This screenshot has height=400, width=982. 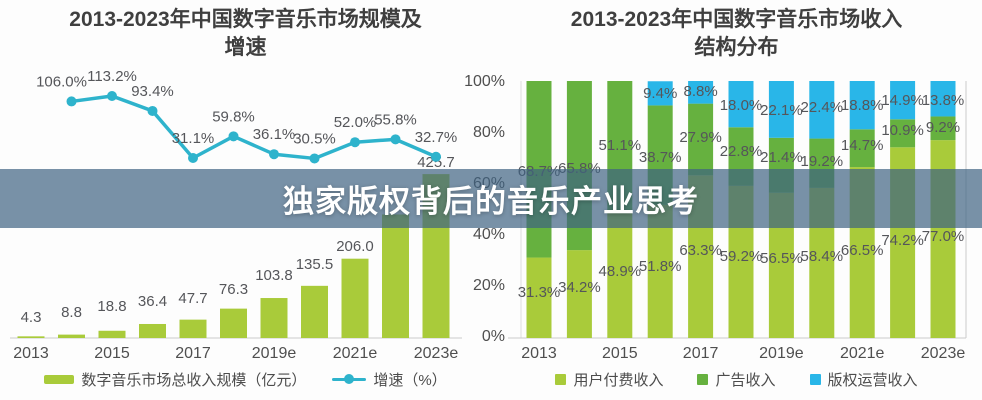 What do you see at coordinates (355, 122) in the screenshot?
I see `growth-point-label: 52.0%` at bounding box center [355, 122].